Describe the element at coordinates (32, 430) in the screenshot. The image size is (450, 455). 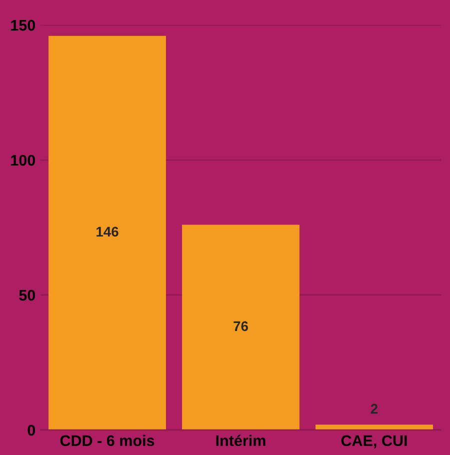
I see `y-tick-label: 0` at that location.